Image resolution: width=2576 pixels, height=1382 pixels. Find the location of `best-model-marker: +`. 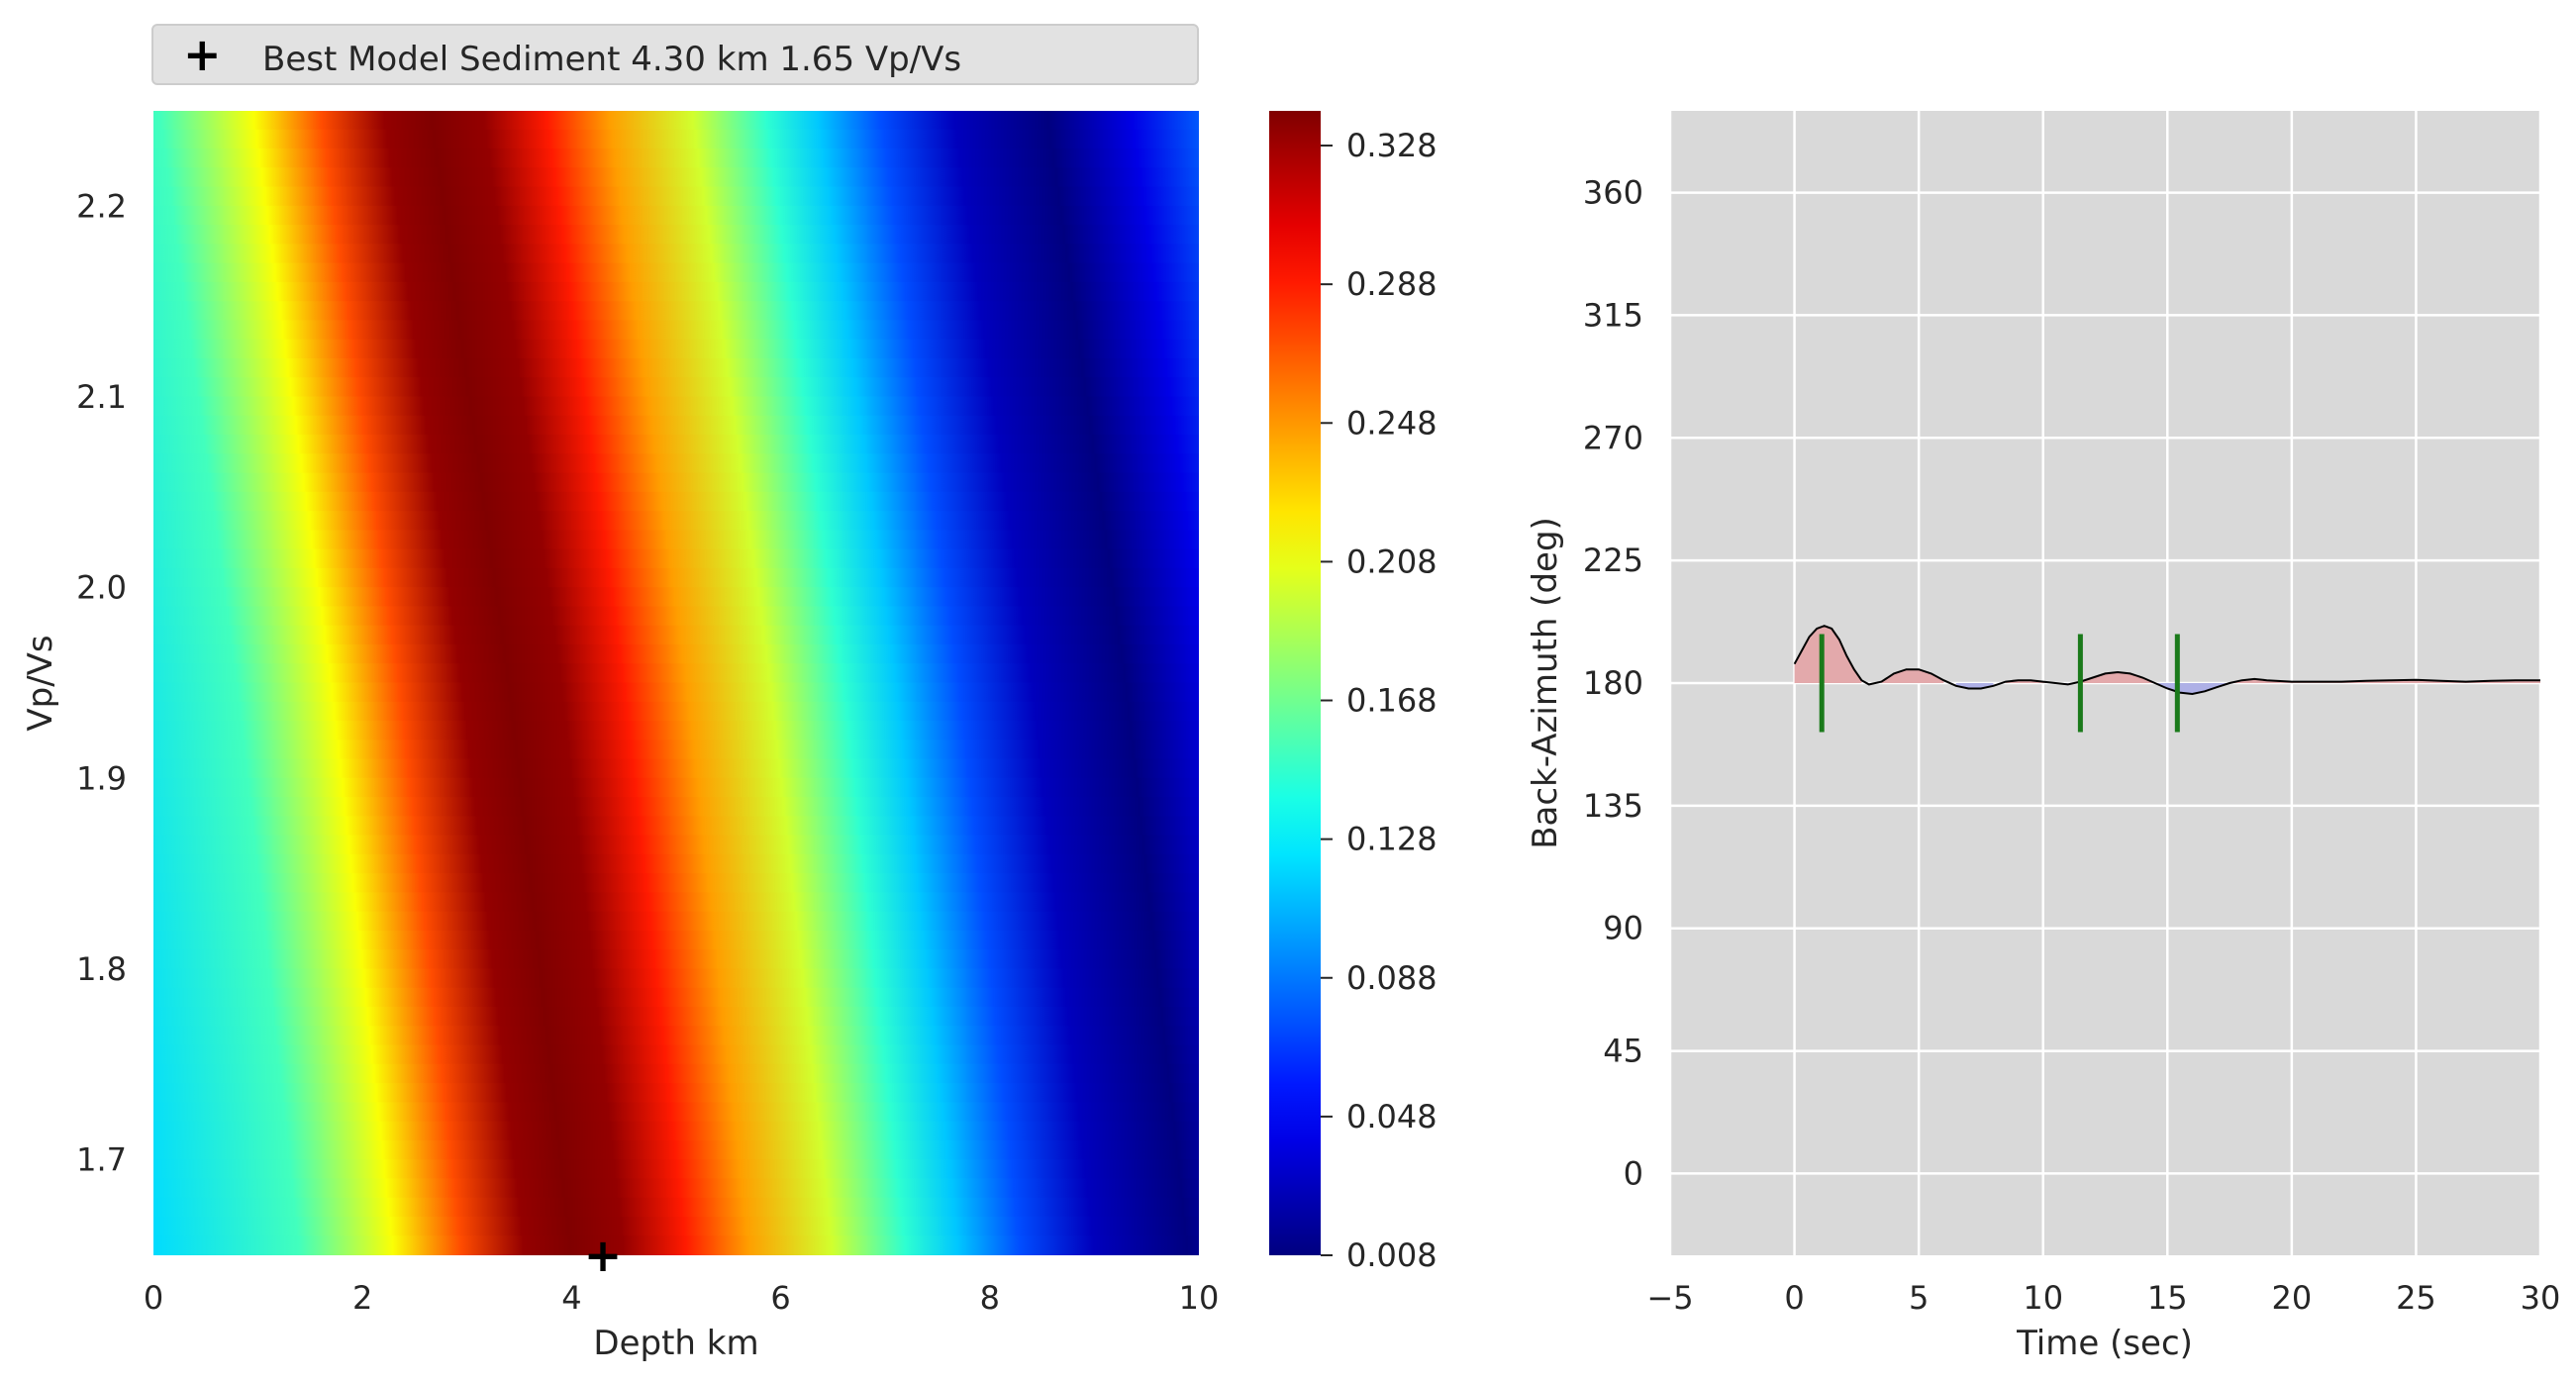

best-model-marker: + is located at coordinates (604, 1255).